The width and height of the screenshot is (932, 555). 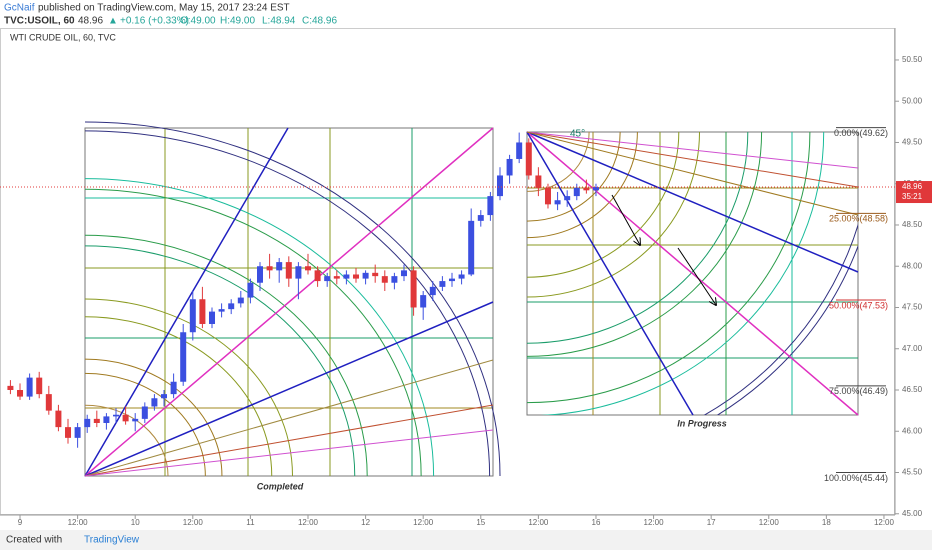 What do you see at coordinates (858, 305) in the screenshot?
I see `level-label: 50.00%(47.53)` at bounding box center [858, 305].